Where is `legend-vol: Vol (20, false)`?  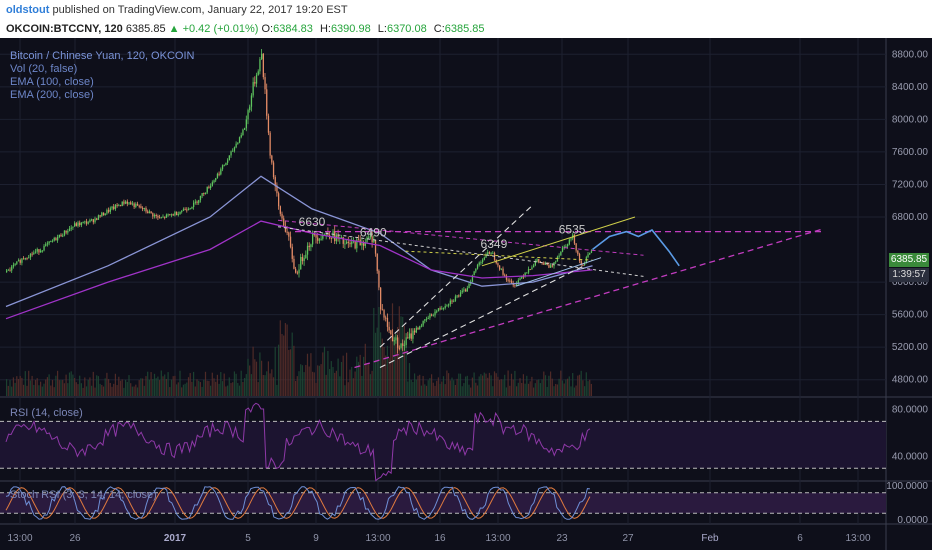 legend-vol: Vol (20, false) is located at coordinates (44, 69).